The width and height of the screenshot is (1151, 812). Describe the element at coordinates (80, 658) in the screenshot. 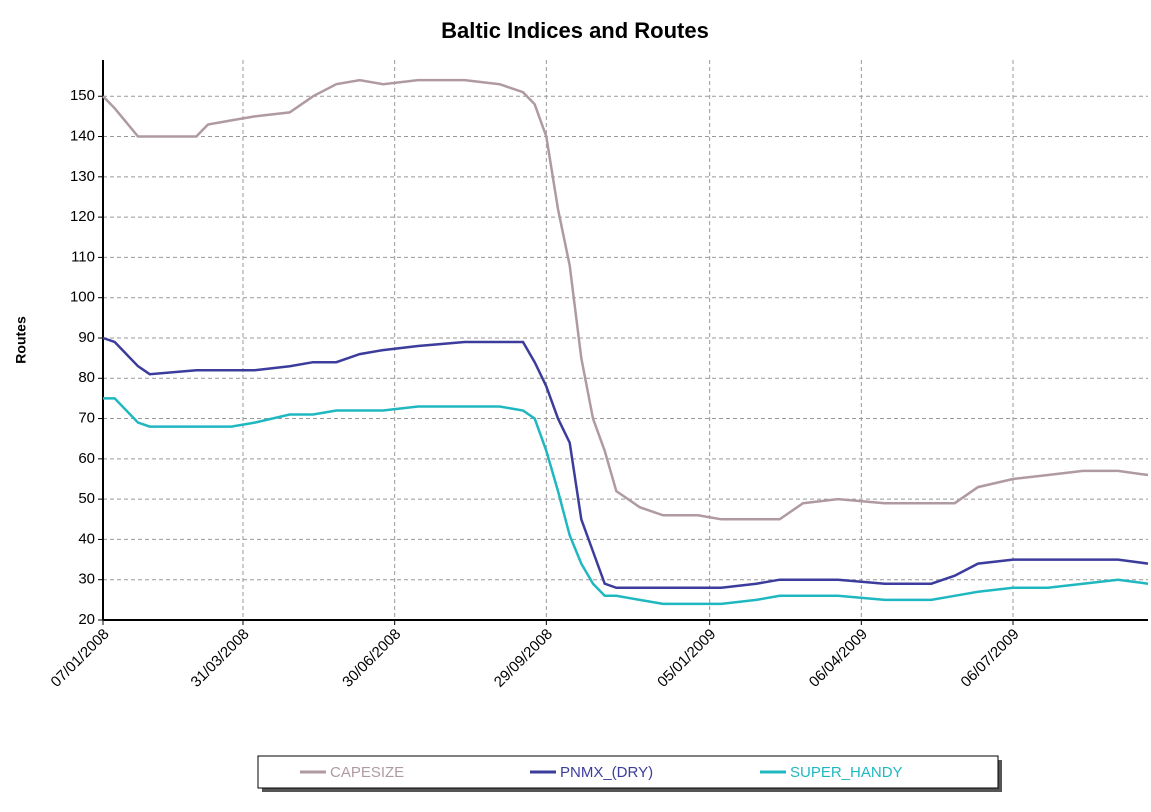

I see `x-tick-label: 07/01/2008` at that location.